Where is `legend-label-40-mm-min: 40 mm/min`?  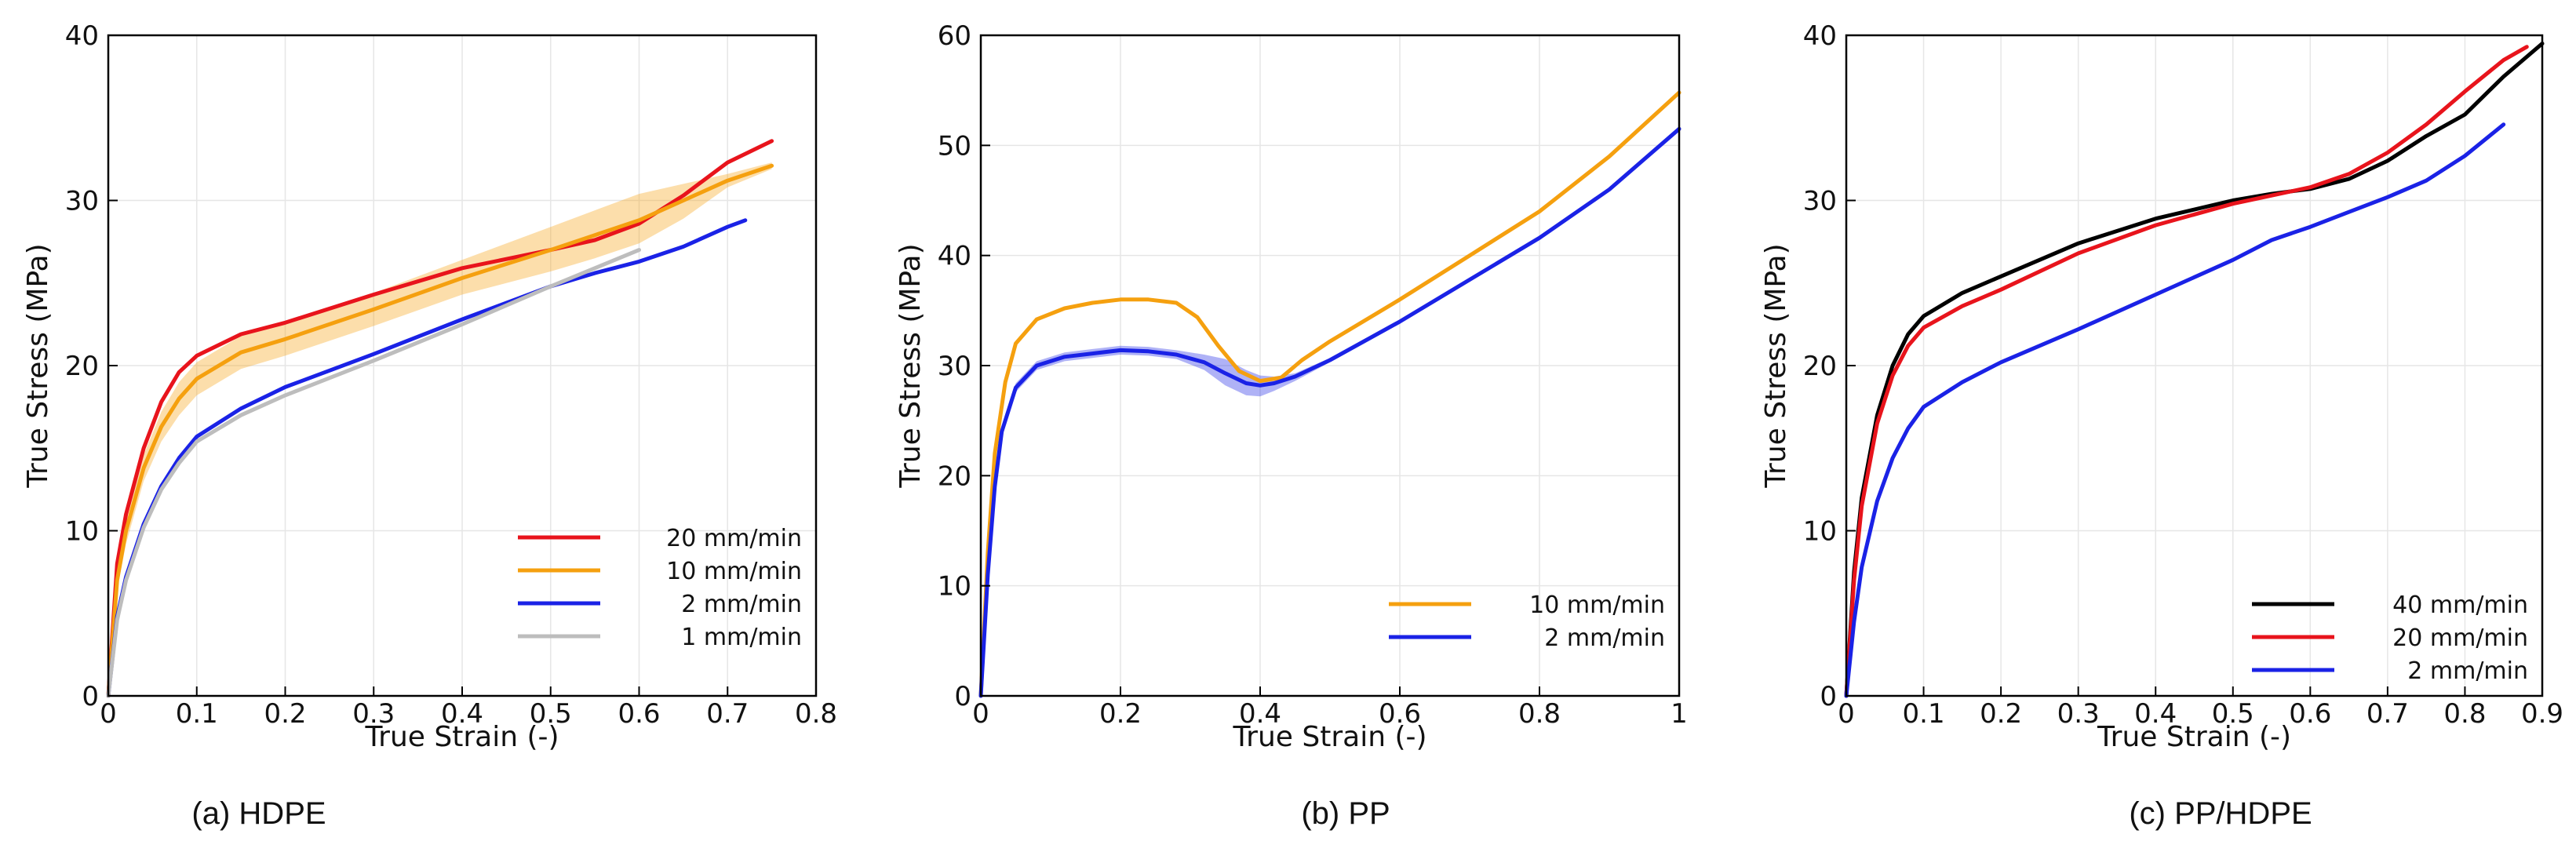
legend-label-40-mm-min: 40 mm/min is located at coordinates (2460, 605).